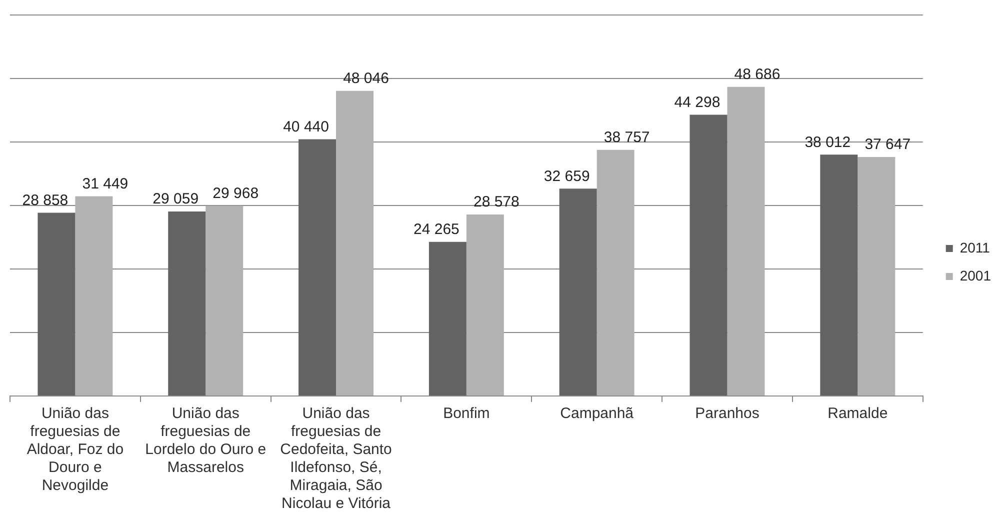 The image size is (998, 516). Describe the element at coordinates (45, 200) in the screenshot. I see `data-label: 28 858` at that location.